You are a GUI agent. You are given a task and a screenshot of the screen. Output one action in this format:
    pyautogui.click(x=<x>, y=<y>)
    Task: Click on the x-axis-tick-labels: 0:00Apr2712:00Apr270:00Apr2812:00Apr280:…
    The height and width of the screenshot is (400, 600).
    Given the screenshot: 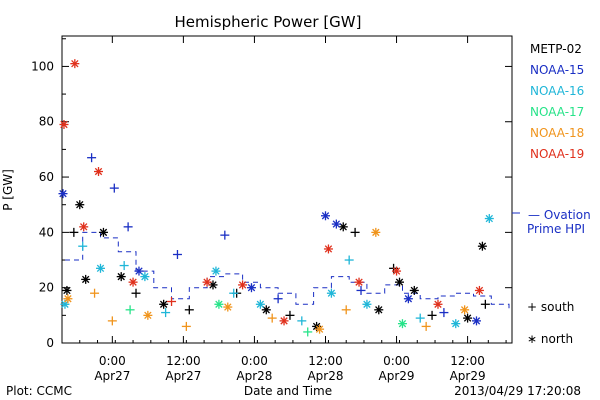 What is the action you would take?
    pyautogui.click(x=289, y=368)
    